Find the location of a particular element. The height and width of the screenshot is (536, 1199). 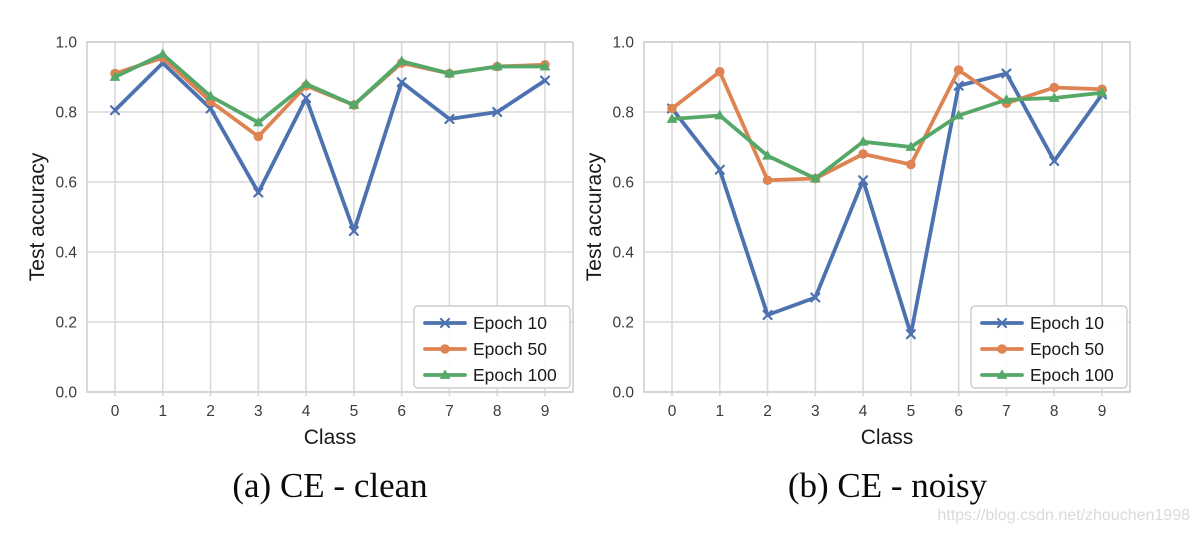

legend-entry: Epoch 50 is located at coordinates (1042, 349).